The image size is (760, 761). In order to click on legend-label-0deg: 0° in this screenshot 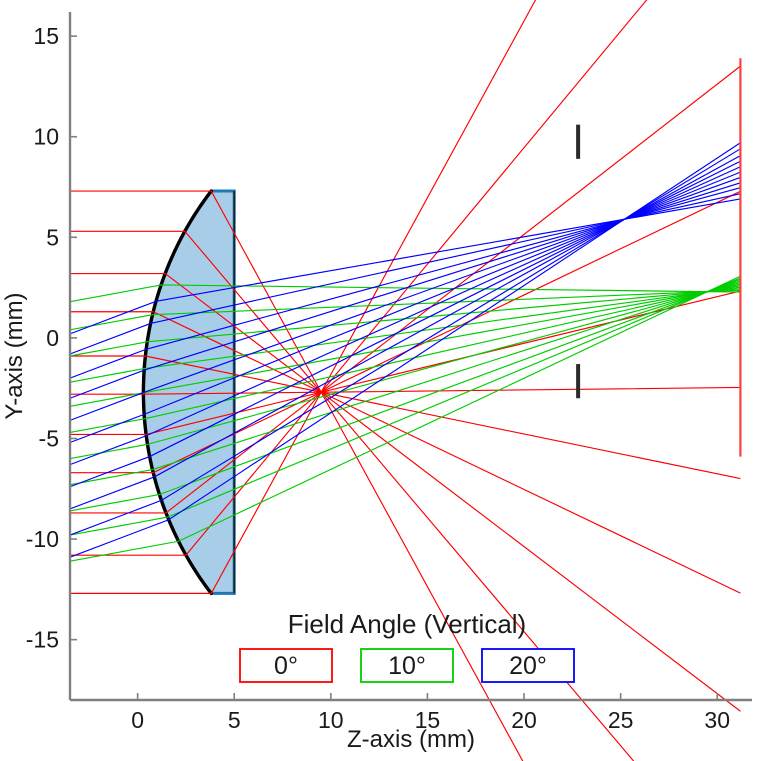, I will do `click(286, 666)`.